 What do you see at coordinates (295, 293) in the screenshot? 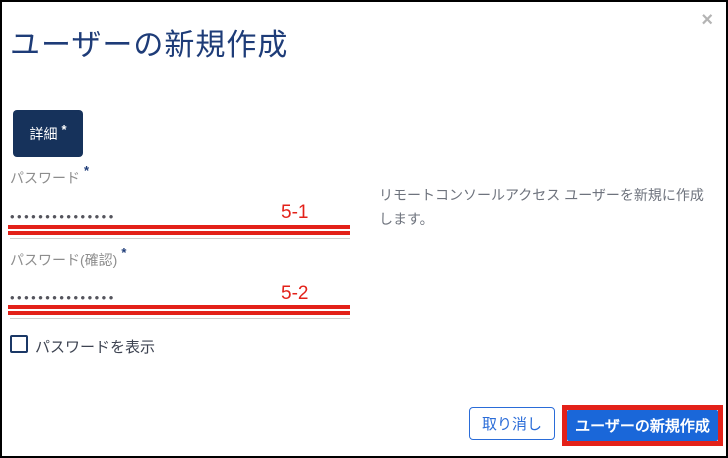
I see `annotation-label-5-2: 5-2` at bounding box center [295, 293].